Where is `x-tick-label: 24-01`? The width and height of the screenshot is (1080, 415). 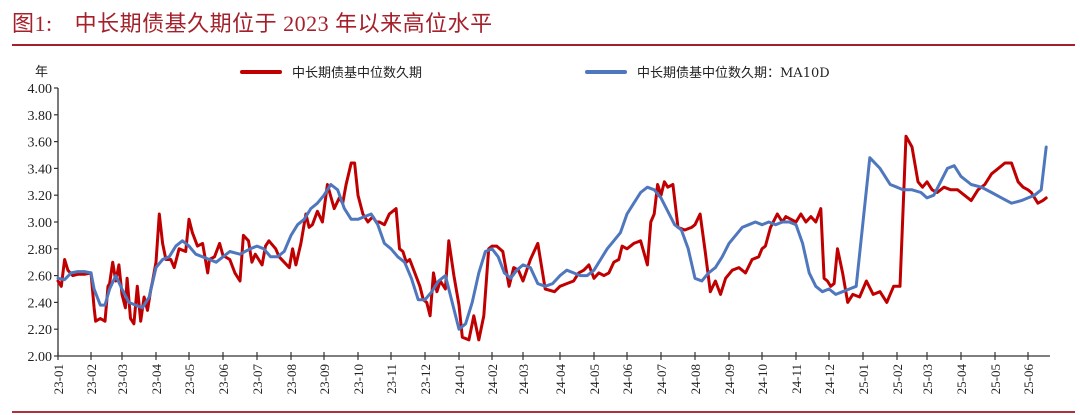 x-tick-label: 24-01 is located at coordinates (459, 379).